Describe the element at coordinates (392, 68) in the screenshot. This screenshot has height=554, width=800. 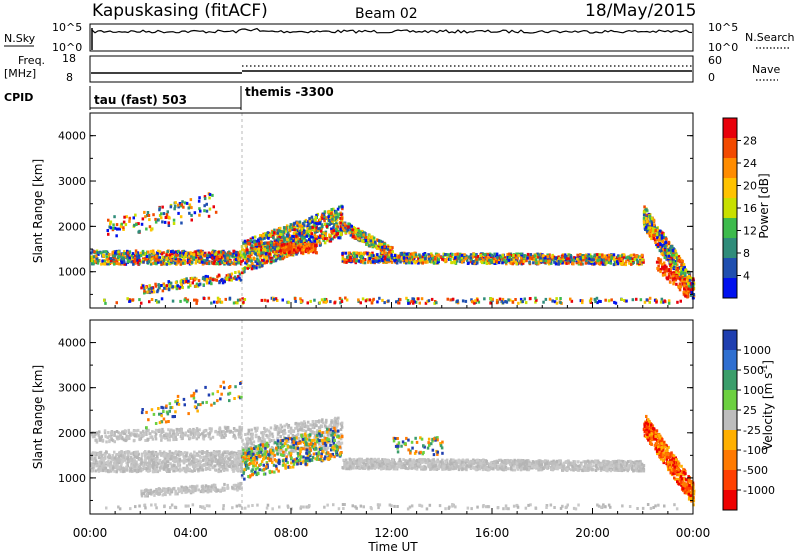
I see `freq-panel: Freq. [MHz] 18 8 60 0 Nave` at that location.